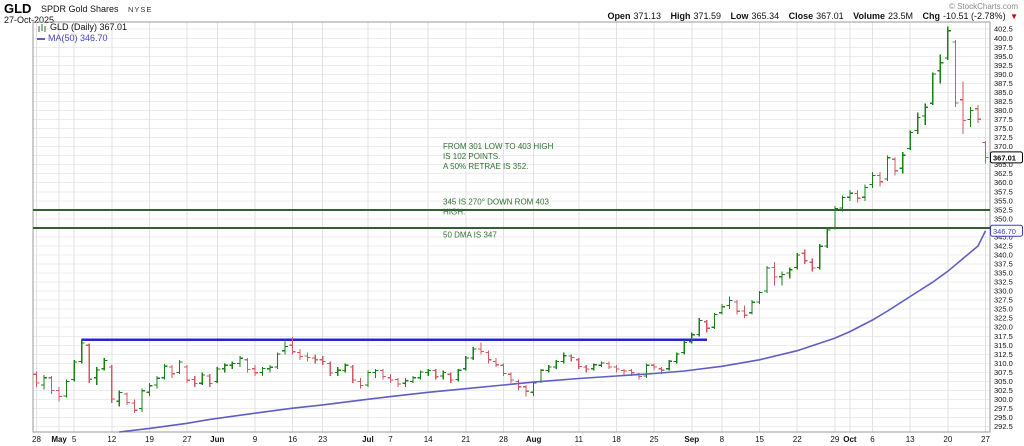  Describe the element at coordinates (471, 156) in the screenshot. I see `annotation-text: IS 102 POINTS.` at that location.